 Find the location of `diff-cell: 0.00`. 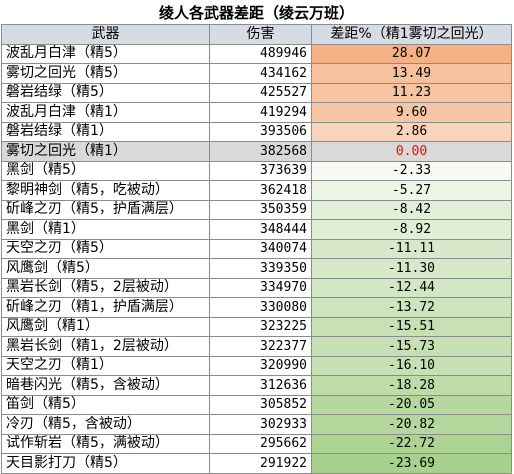

diff-cell: 0.00 is located at coordinates (411, 151).